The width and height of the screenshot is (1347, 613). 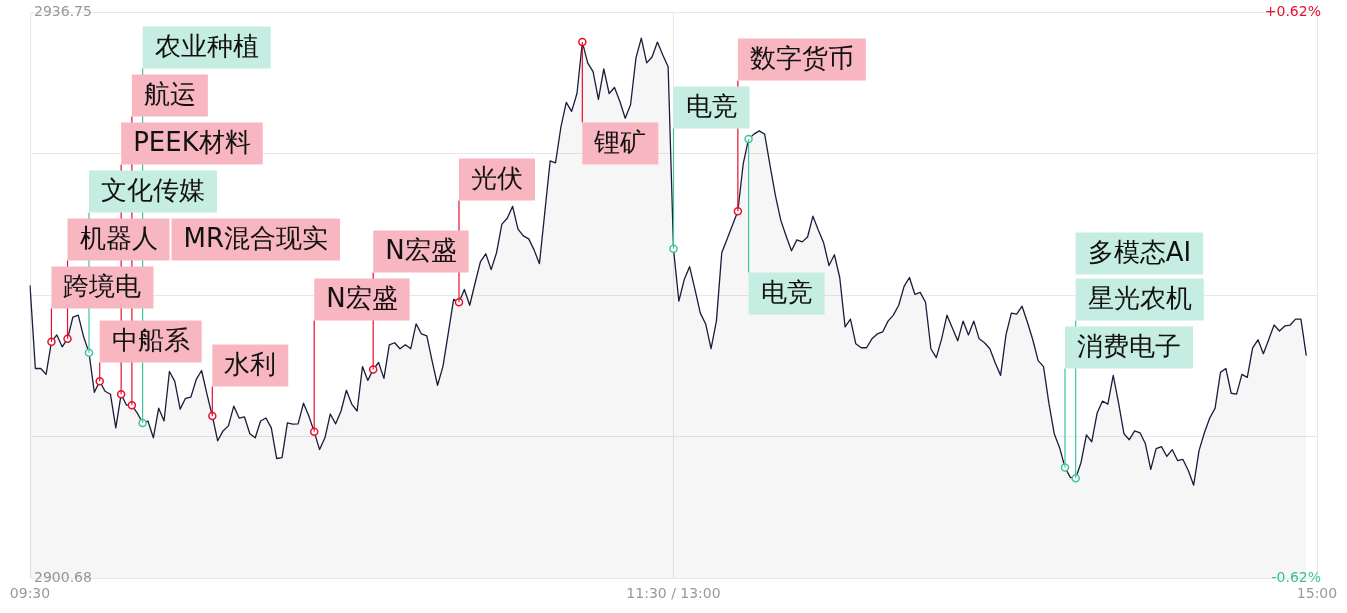 What do you see at coordinates (206, 46) in the screenshot?
I see `data-label: 农业种植` at bounding box center [206, 46].